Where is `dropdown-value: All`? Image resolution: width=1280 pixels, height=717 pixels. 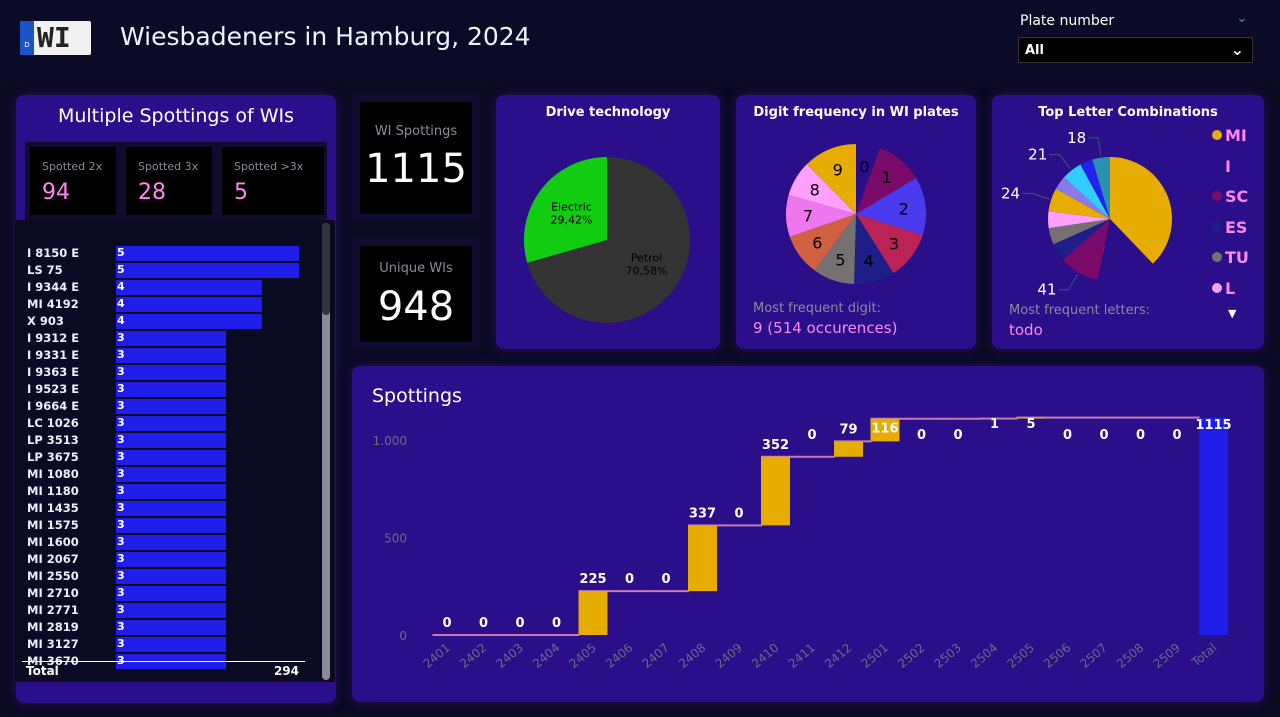 dropdown-value: All is located at coordinates (1034, 50).